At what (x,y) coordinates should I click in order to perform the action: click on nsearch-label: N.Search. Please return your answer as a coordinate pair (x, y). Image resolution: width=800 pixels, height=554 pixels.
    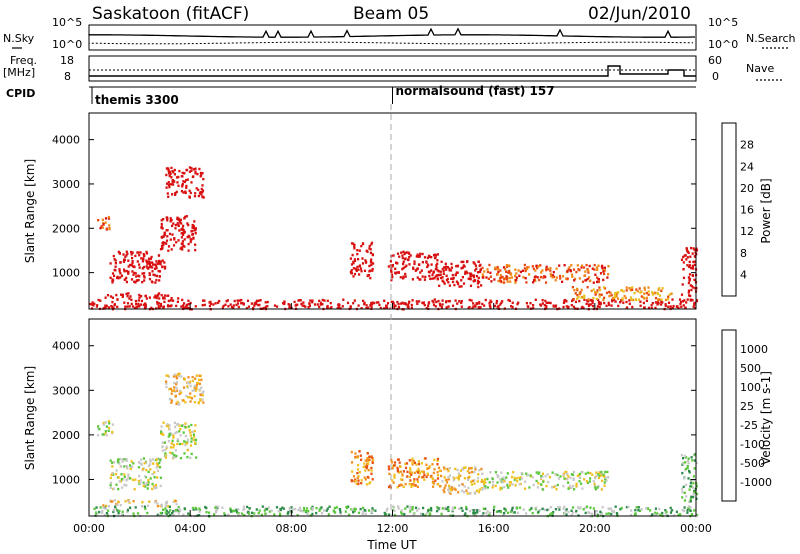
    Looking at the image, I should click on (771, 38).